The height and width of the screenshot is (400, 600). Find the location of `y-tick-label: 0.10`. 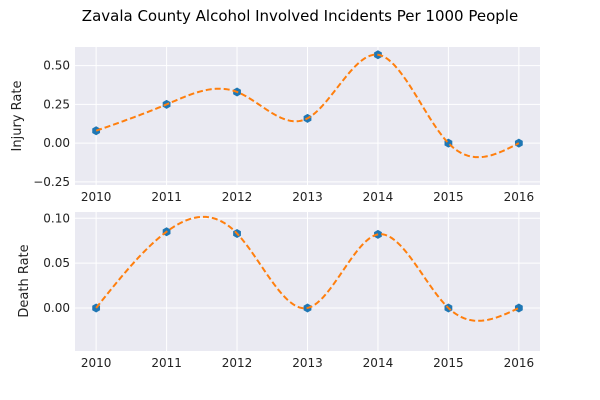

y-tick-label: 0.10 is located at coordinates (56, 218).